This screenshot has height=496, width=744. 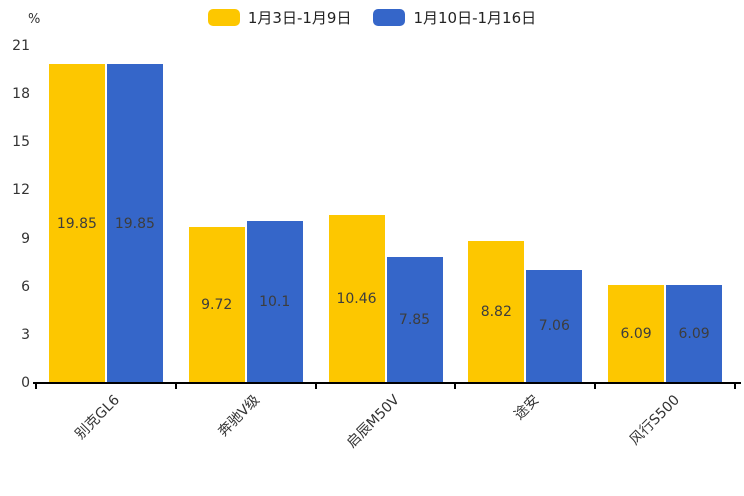 I want to click on y-tick-label: 3, so click(x=25, y=334).